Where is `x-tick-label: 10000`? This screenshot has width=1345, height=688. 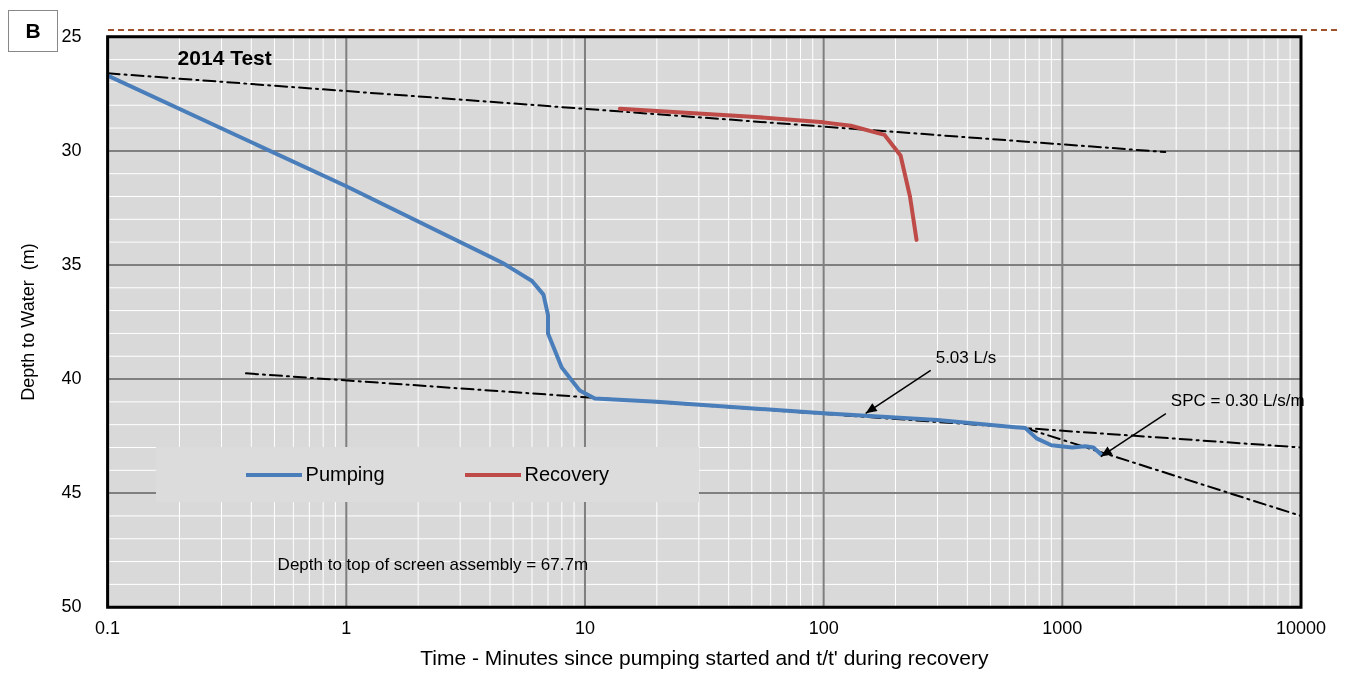 x-tick-label: 10000 is located at coordinates (1301, 627).